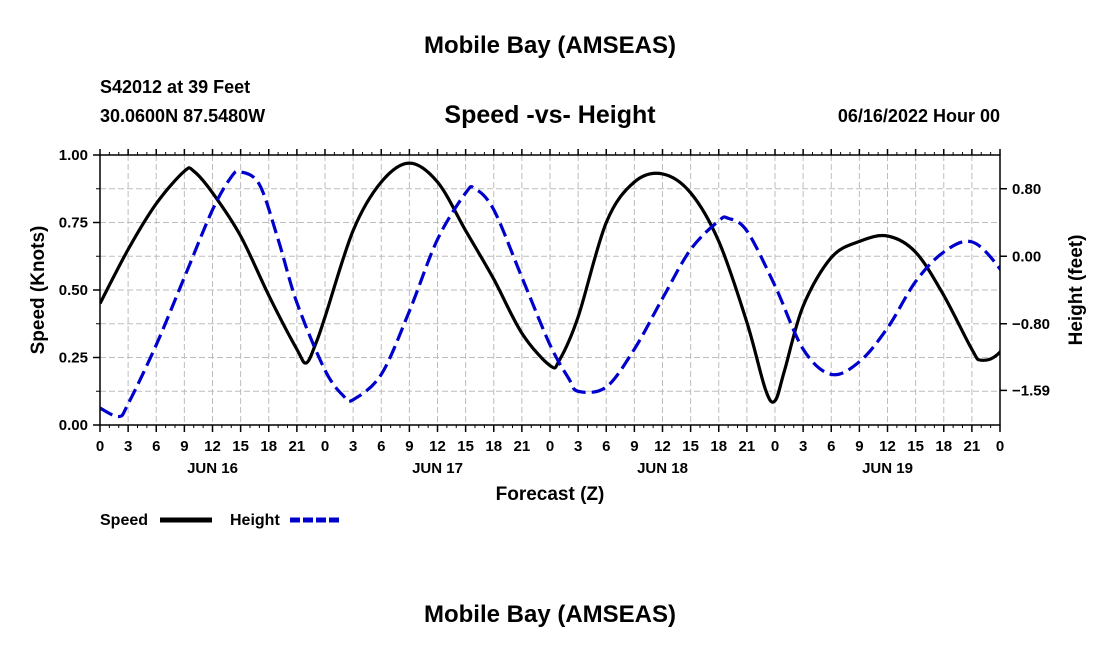 This screenshot has width=1100, height=650. Describe the element at coordinates (73, 425) in the screenshot. I see `left-tick-label: 0.00` at that location.